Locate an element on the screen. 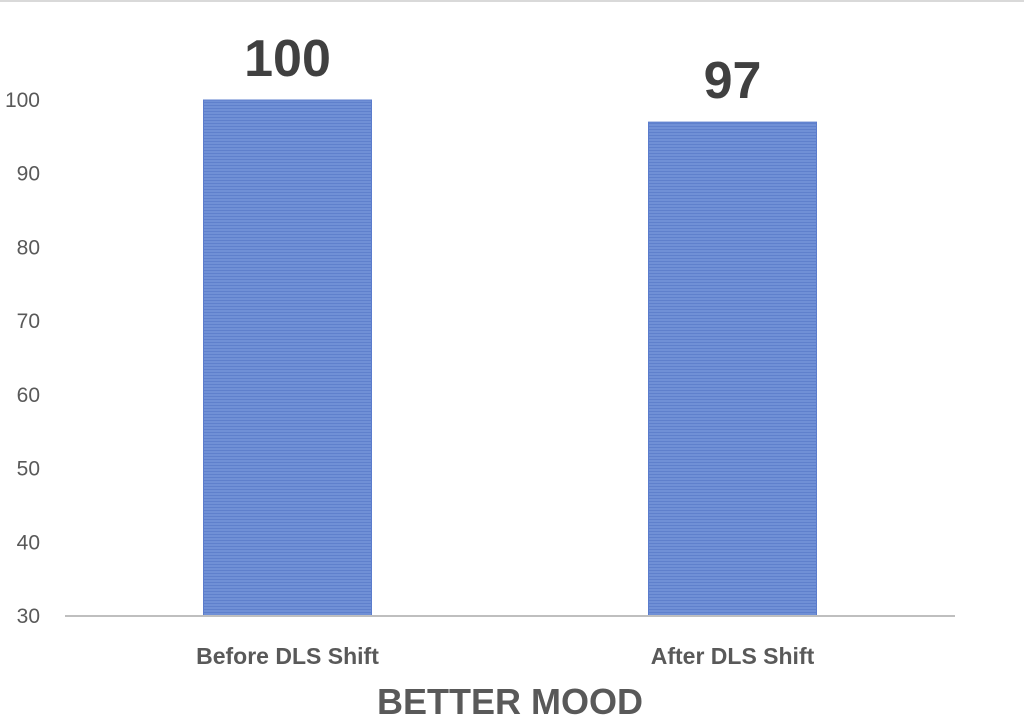 This screenshot has width=1024, height=724. y-tick-label: 100 is located at coordinates (22, 100).